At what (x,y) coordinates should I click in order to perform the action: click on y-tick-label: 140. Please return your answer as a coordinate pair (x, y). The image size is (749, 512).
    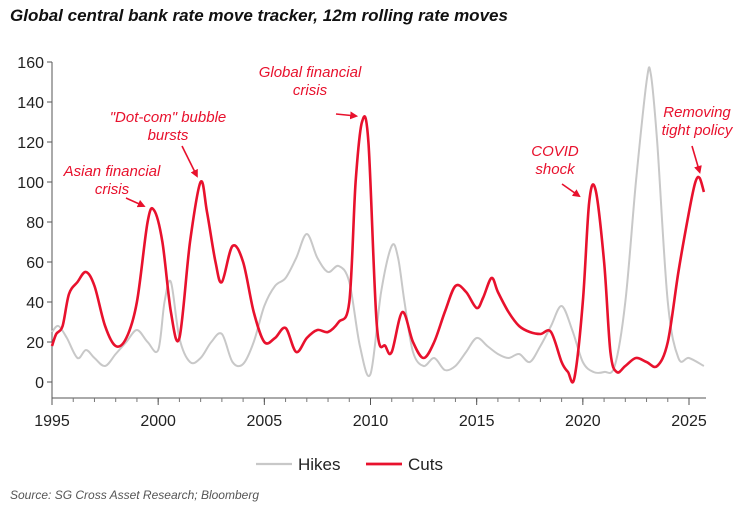
    Looking at the image, I should click on (30, 103).